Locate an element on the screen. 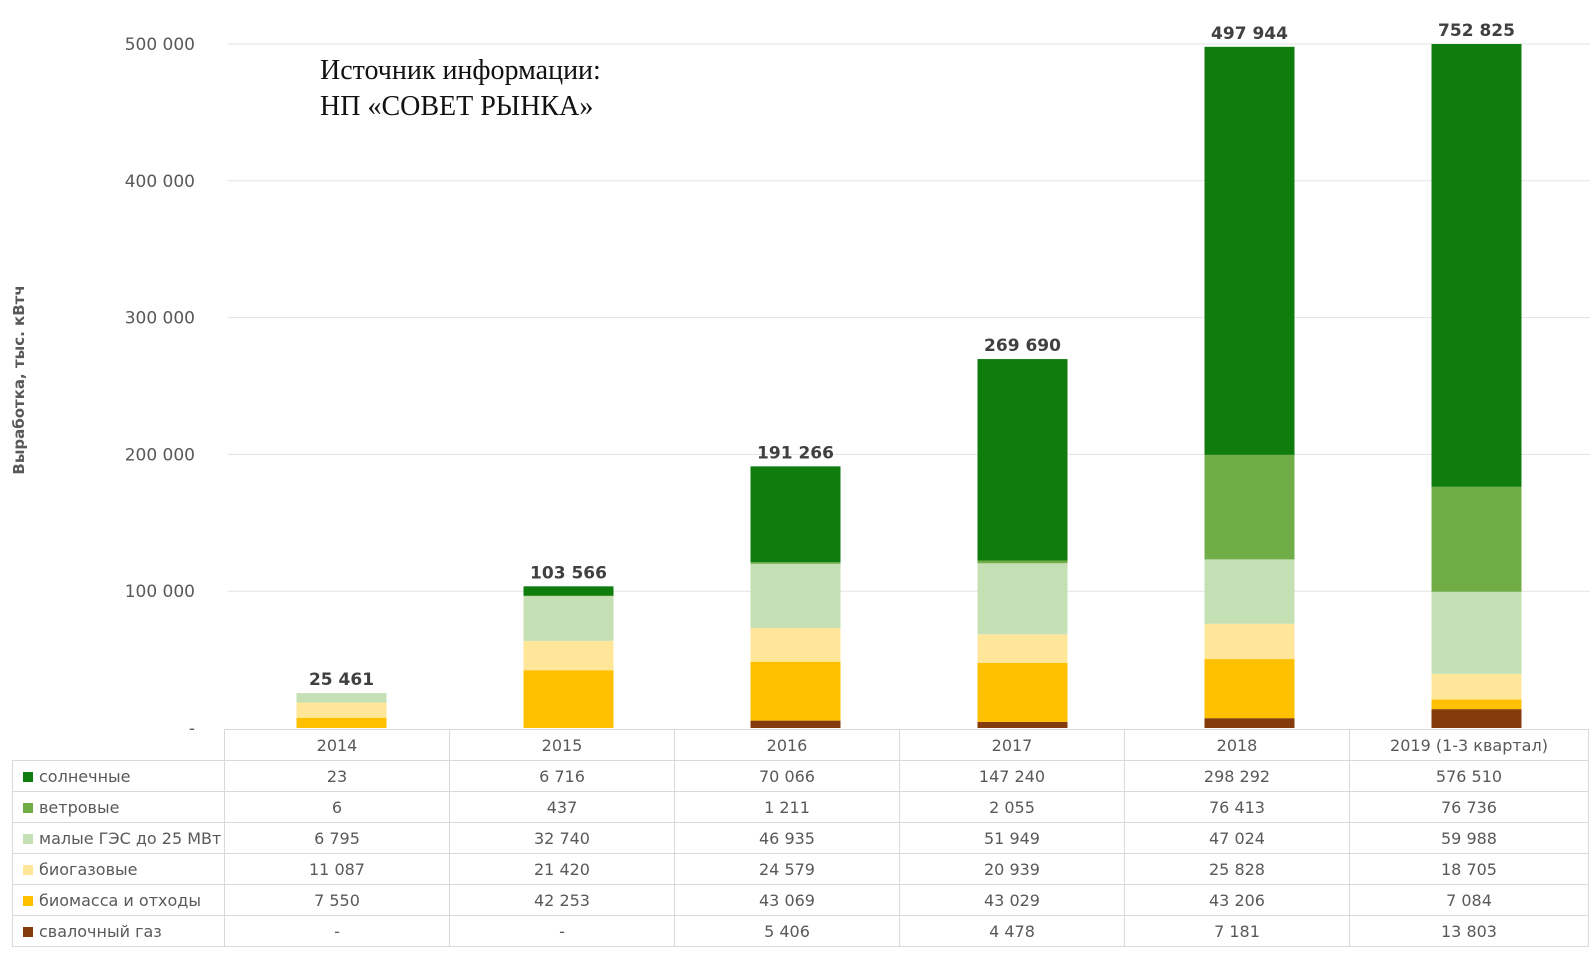  table-cell: 2 055 is located at coordinates (1012, 807).